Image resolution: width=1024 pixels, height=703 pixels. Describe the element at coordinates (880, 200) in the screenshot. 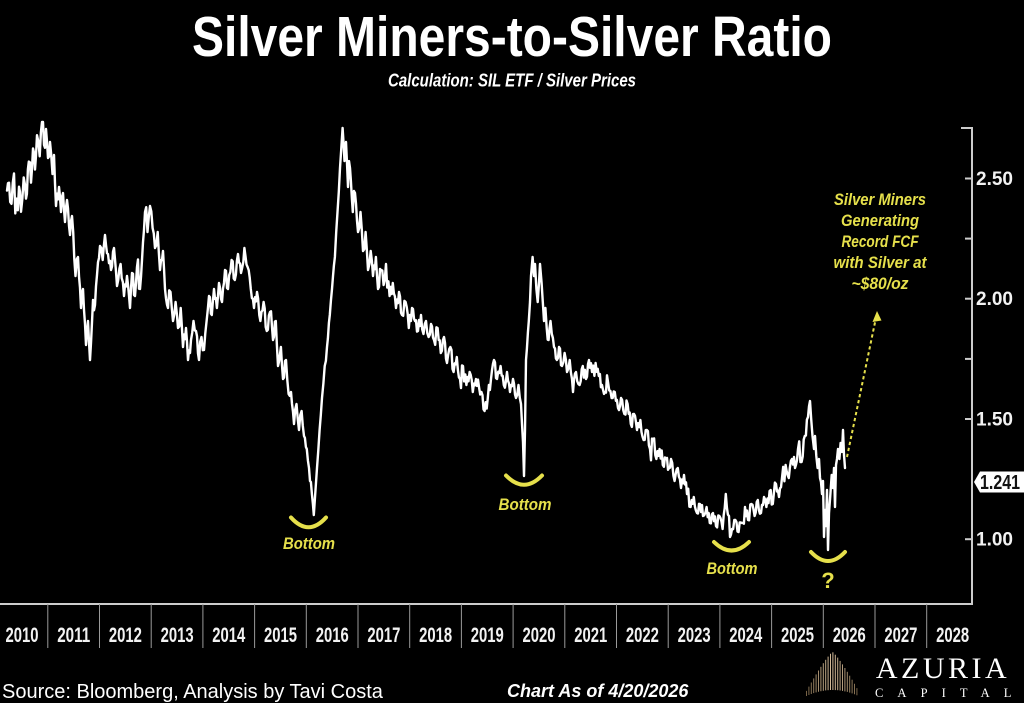

I see `svg-text: Silver Miners` at that location.